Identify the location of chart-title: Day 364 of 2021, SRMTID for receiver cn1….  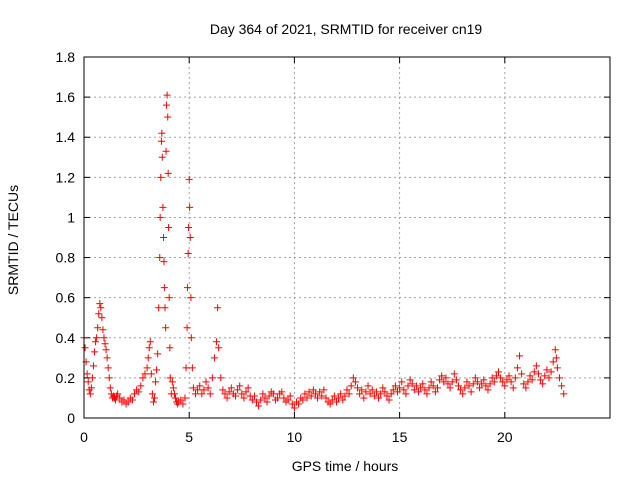
(346, 29).